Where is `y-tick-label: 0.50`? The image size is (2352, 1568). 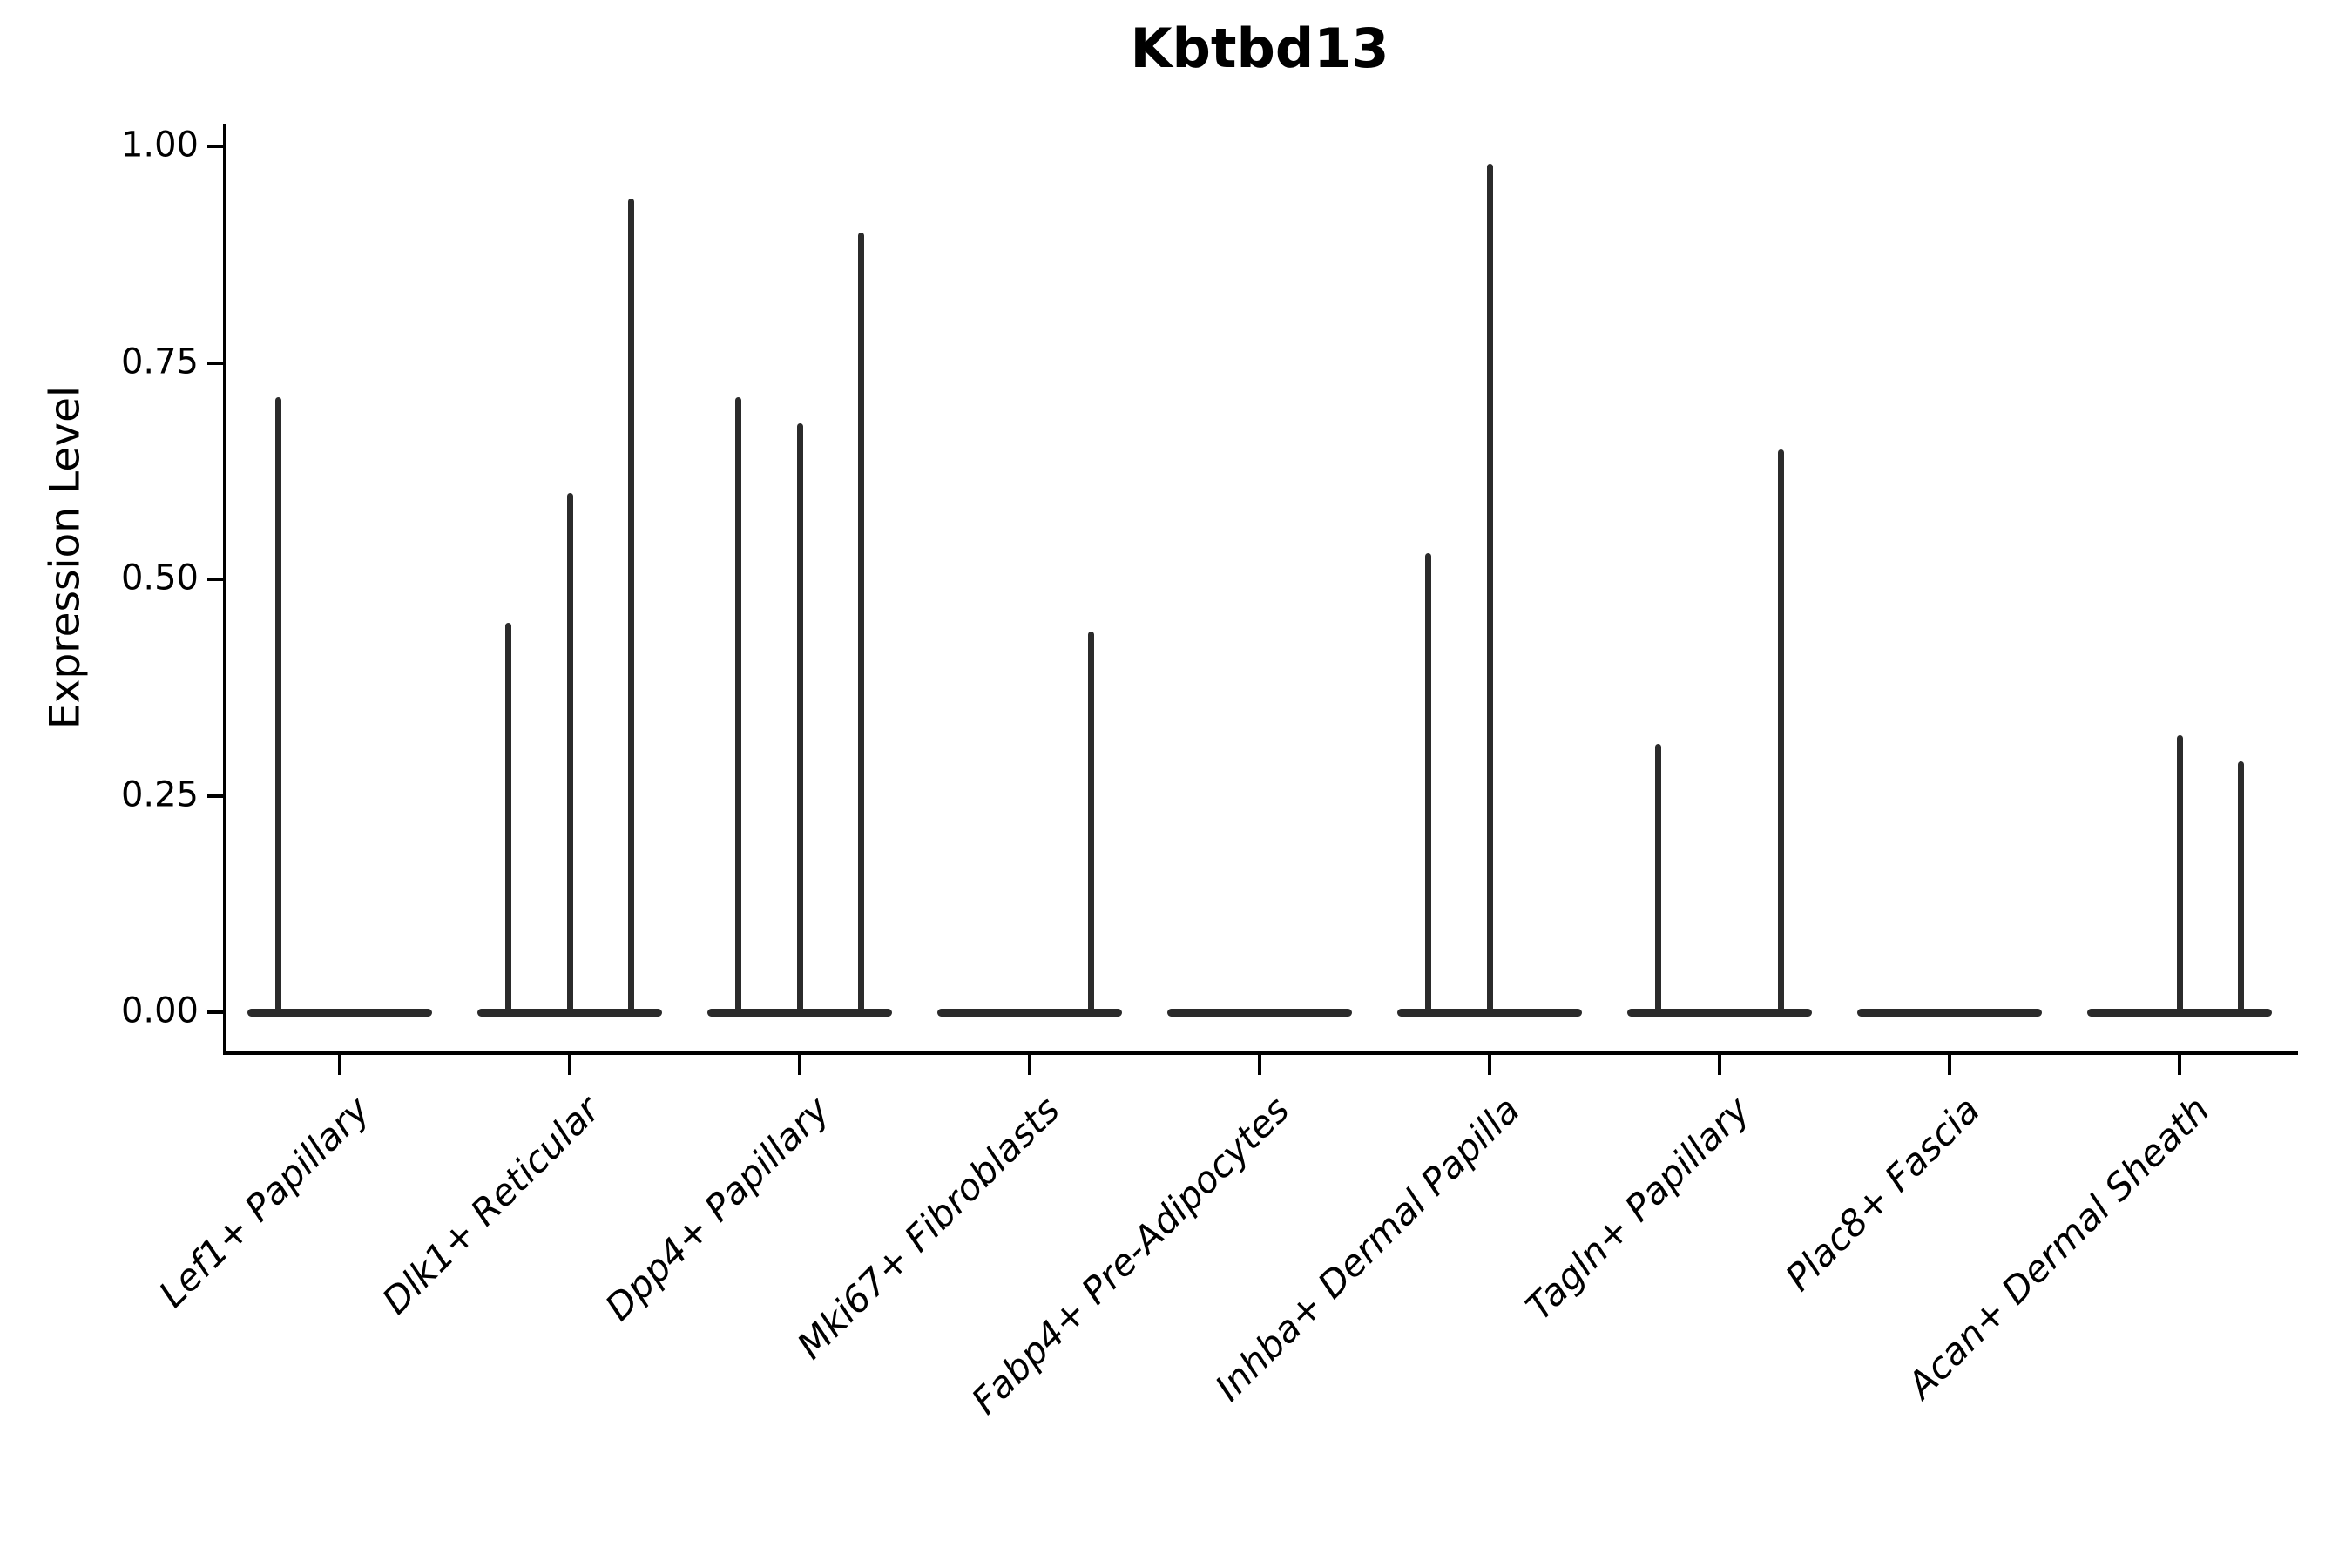 y-tick-label: 0.50 is located at coordinates (159, 578).